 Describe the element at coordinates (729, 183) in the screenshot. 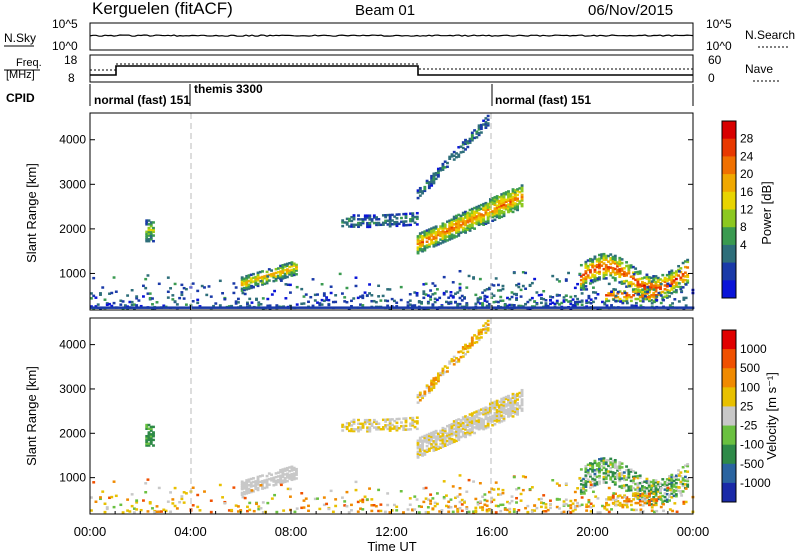

I see `colorbar-segment` at that location.